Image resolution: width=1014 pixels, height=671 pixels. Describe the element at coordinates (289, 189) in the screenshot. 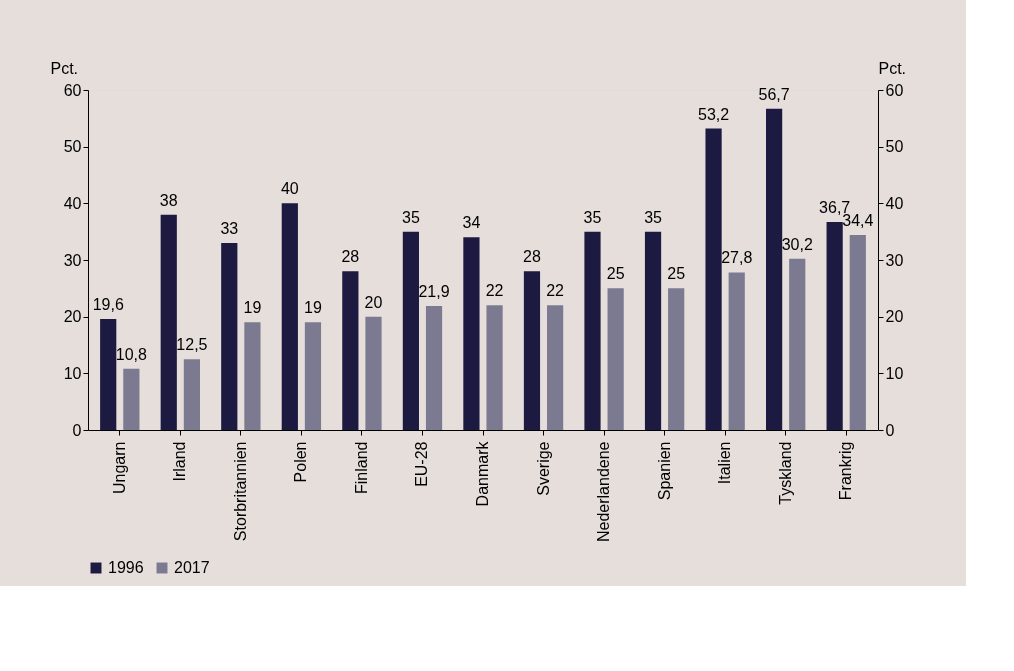

I see `data-label: 40` at that location.